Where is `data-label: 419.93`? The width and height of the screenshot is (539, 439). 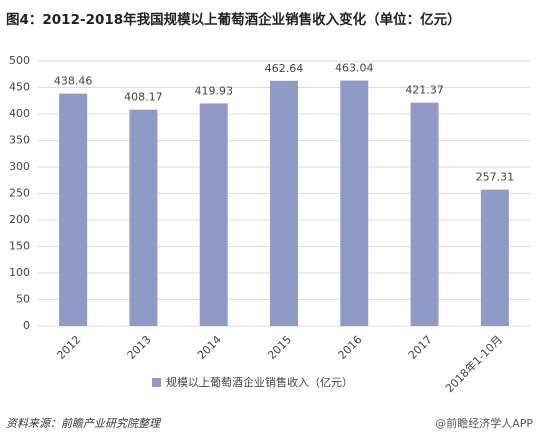 data-label: 419.93 is located at coordinates (213, 90).